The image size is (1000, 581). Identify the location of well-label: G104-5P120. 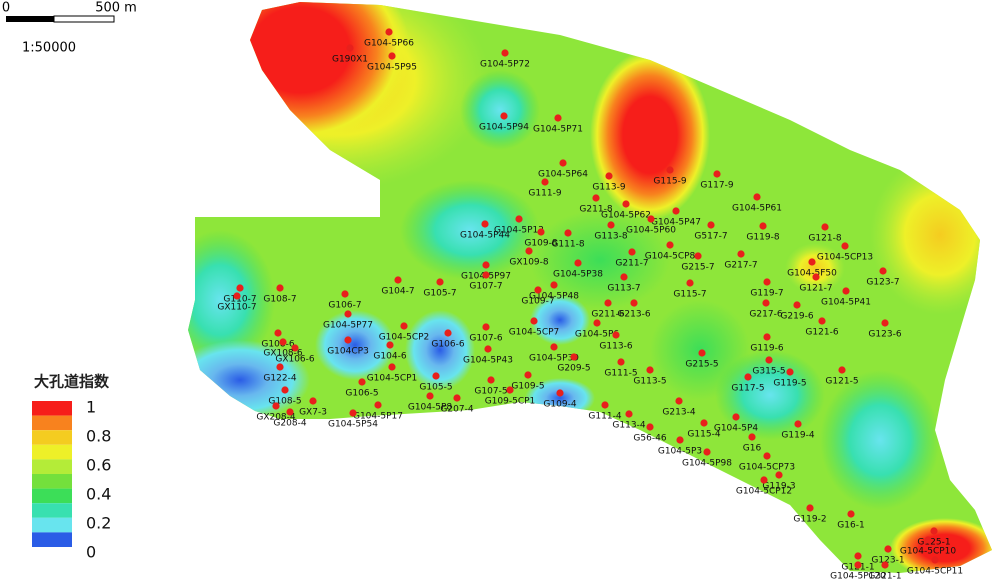
(858, 576).